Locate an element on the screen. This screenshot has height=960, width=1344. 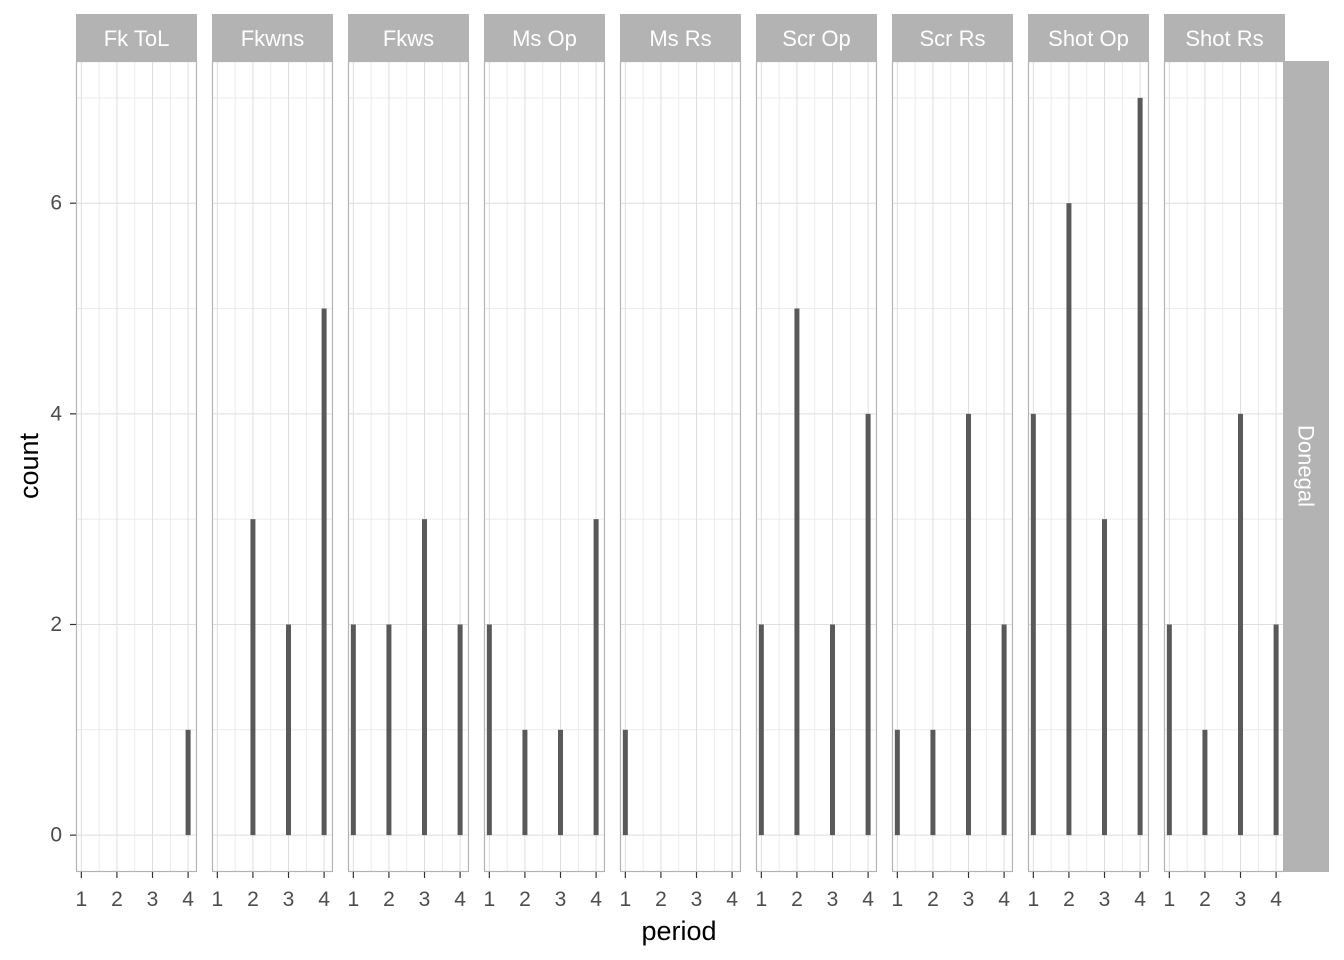
y-tick-label: 4 is located at coordinates (56, 413).